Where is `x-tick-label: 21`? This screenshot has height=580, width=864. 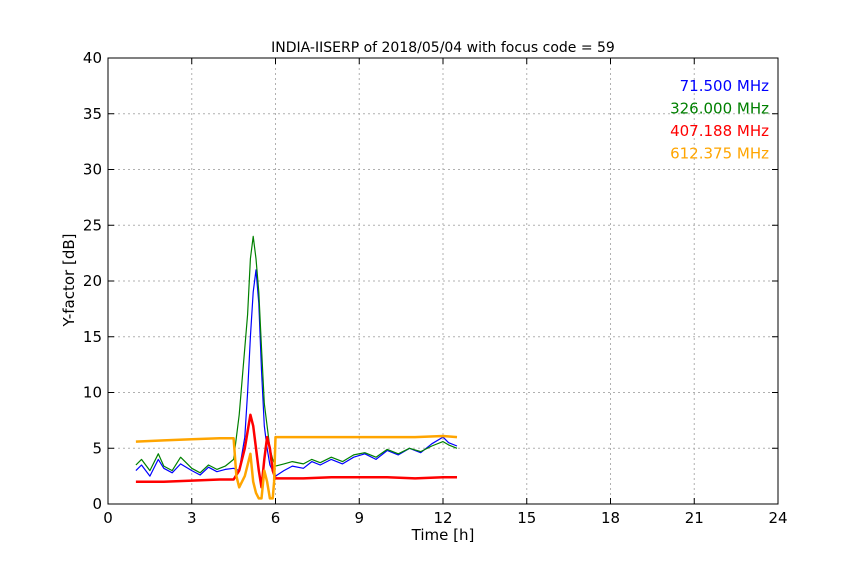 x-tick-label: 21 is located at coordinates (694, 518).